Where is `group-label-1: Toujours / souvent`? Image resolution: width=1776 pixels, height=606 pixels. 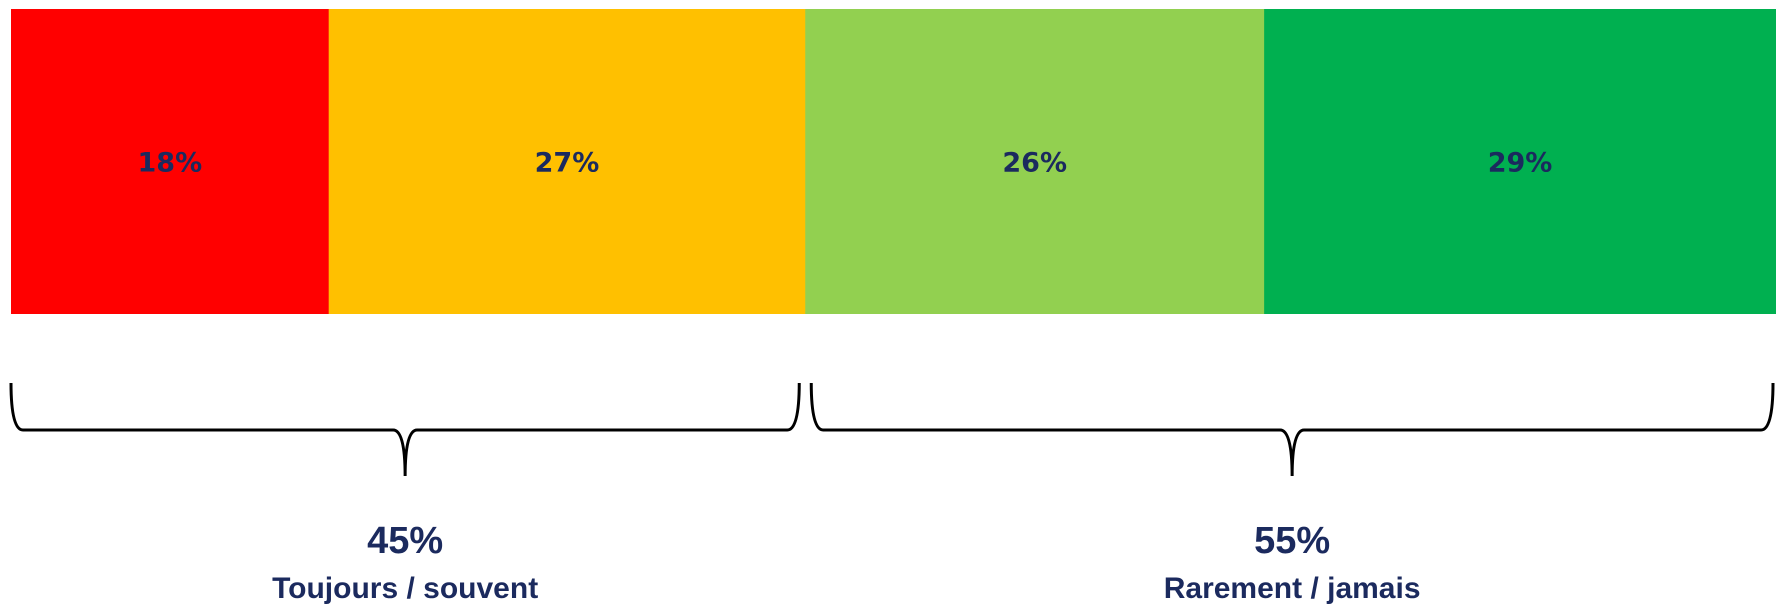
group-label-1: Toujours / souvent is located at coordinates (405, 588).